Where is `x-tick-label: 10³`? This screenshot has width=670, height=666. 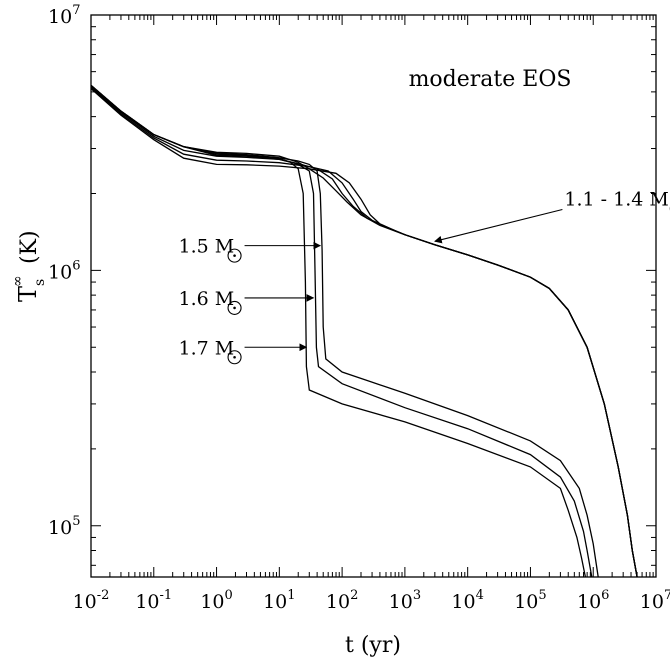 x-tick-label: 10³ is located at coordinates (405, 600).